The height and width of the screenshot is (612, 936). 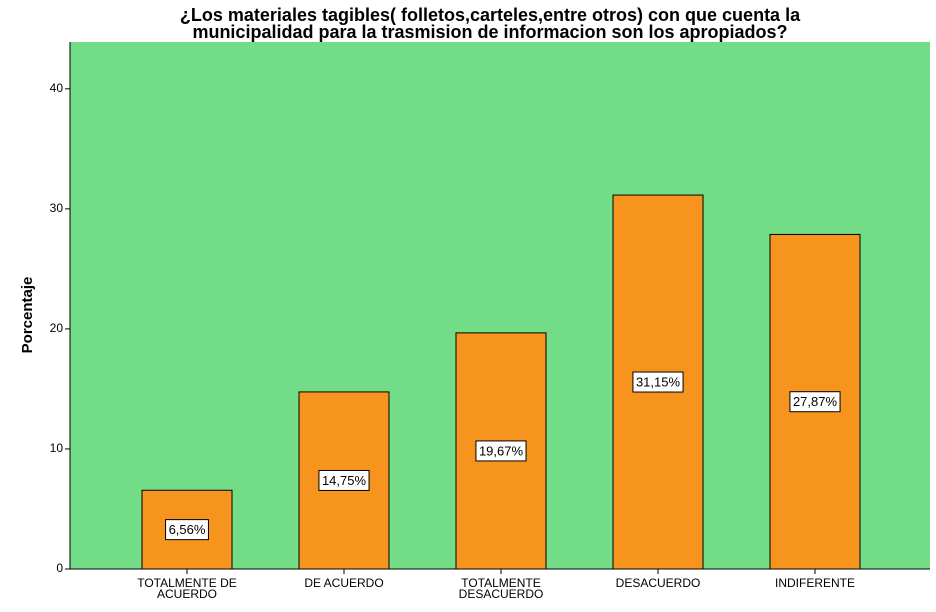 I want to click on value-label: 6,56%, so click(x=187, y=529).